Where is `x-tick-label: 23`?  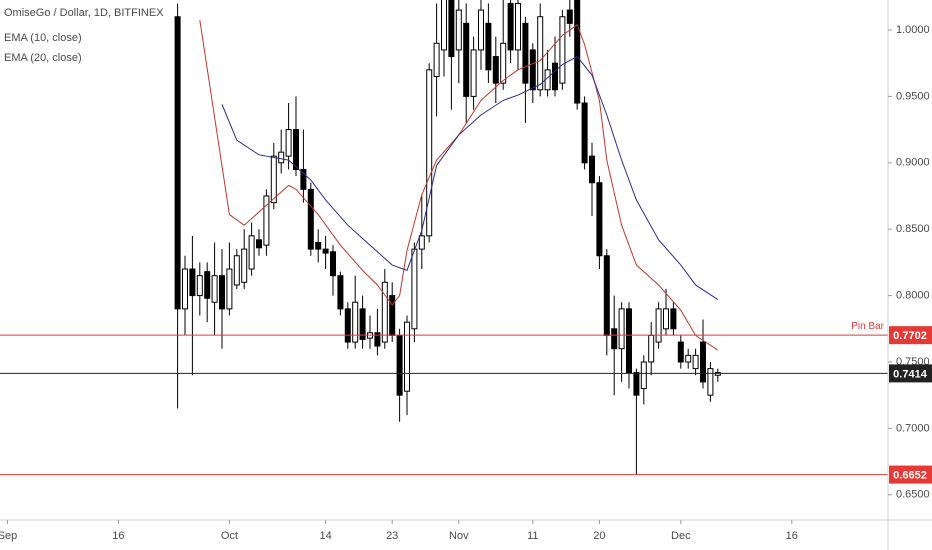
x-tick-label: 23 is located at coordinates (392, 536).